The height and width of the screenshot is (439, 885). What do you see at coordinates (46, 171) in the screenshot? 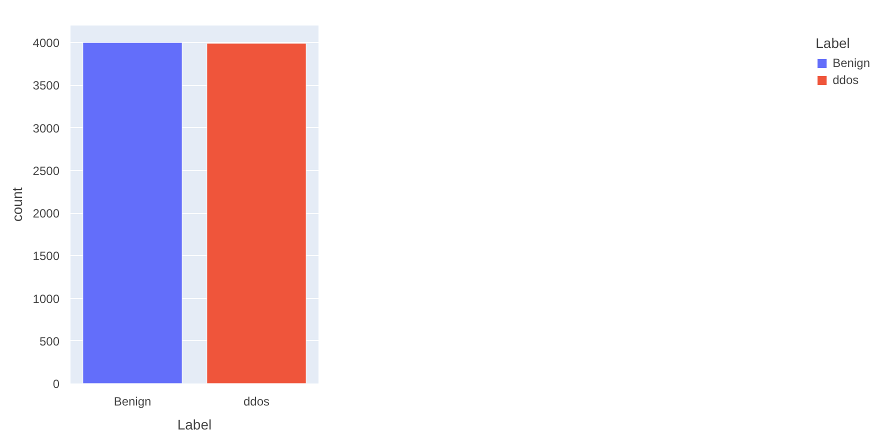
I see `y-tick-label: 2500` at bounding box center [46, 171].